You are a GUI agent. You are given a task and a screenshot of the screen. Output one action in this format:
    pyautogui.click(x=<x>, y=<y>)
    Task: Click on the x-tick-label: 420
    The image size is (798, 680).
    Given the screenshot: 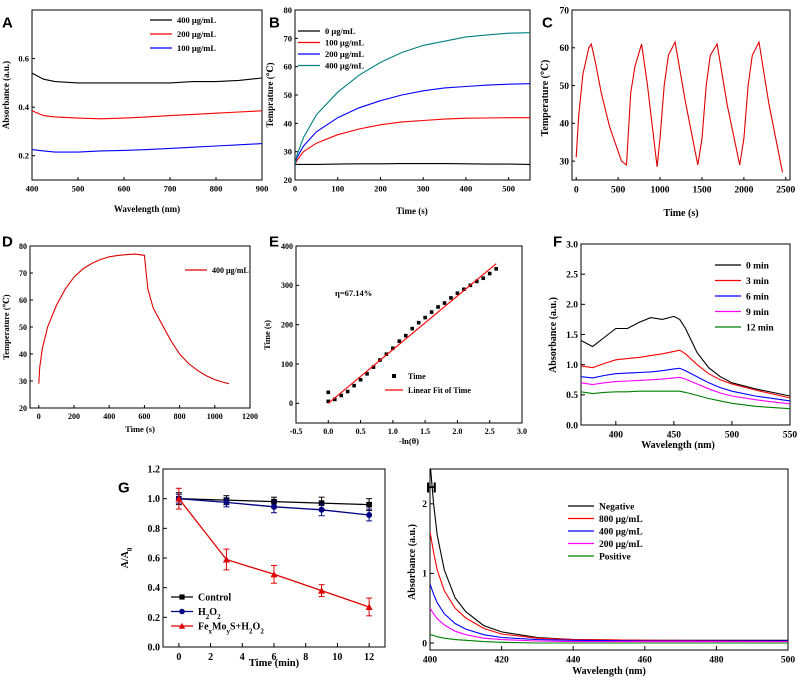 What is the action you would take?
    pyautogui.click(x=501, y=661)
    